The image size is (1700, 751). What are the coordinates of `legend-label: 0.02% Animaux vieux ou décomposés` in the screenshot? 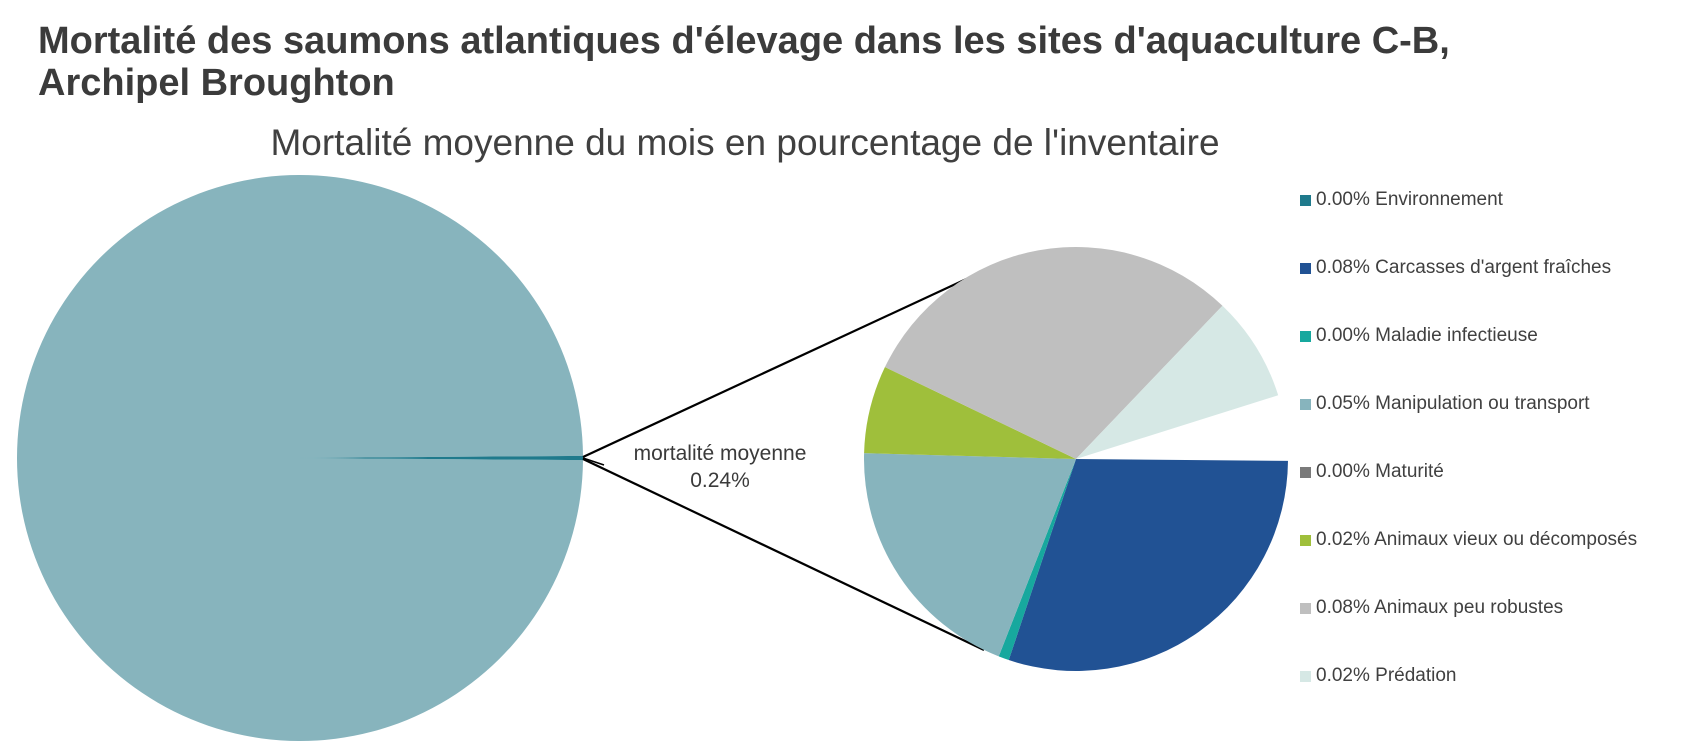 It's located at (1477, 539).